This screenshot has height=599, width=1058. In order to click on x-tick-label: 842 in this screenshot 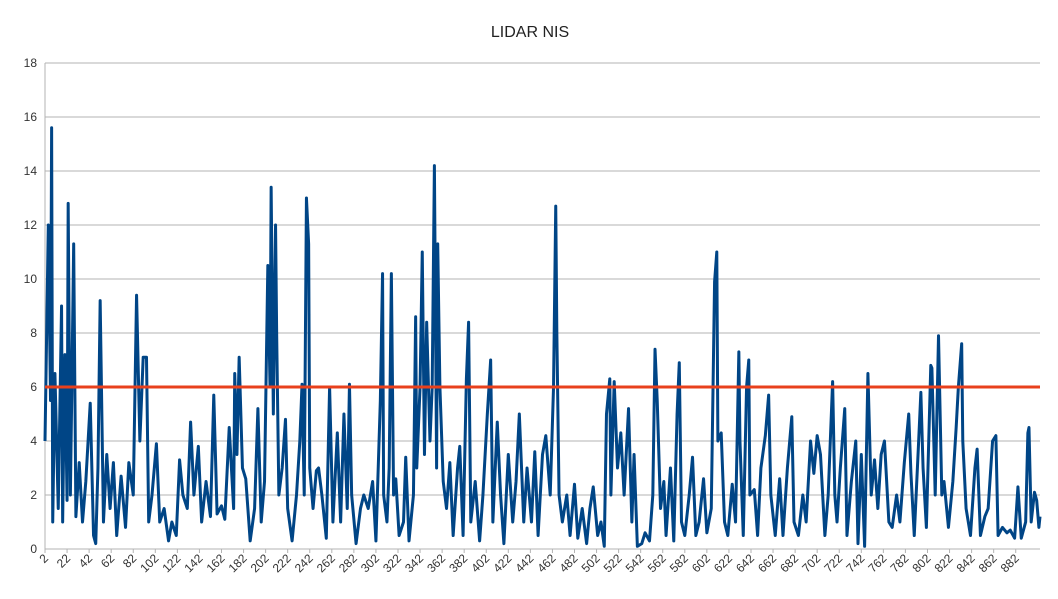, I will do `click(966, 563)`.